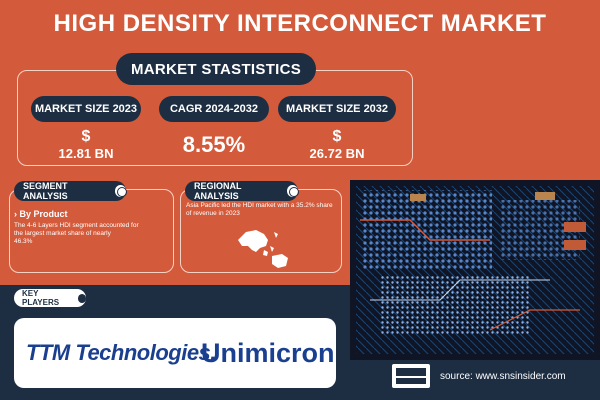  Describe the element at coordinates (86, 109) in the screenshot. I see `market-size-2023-label: MARKET SIZE 2023` at that location.